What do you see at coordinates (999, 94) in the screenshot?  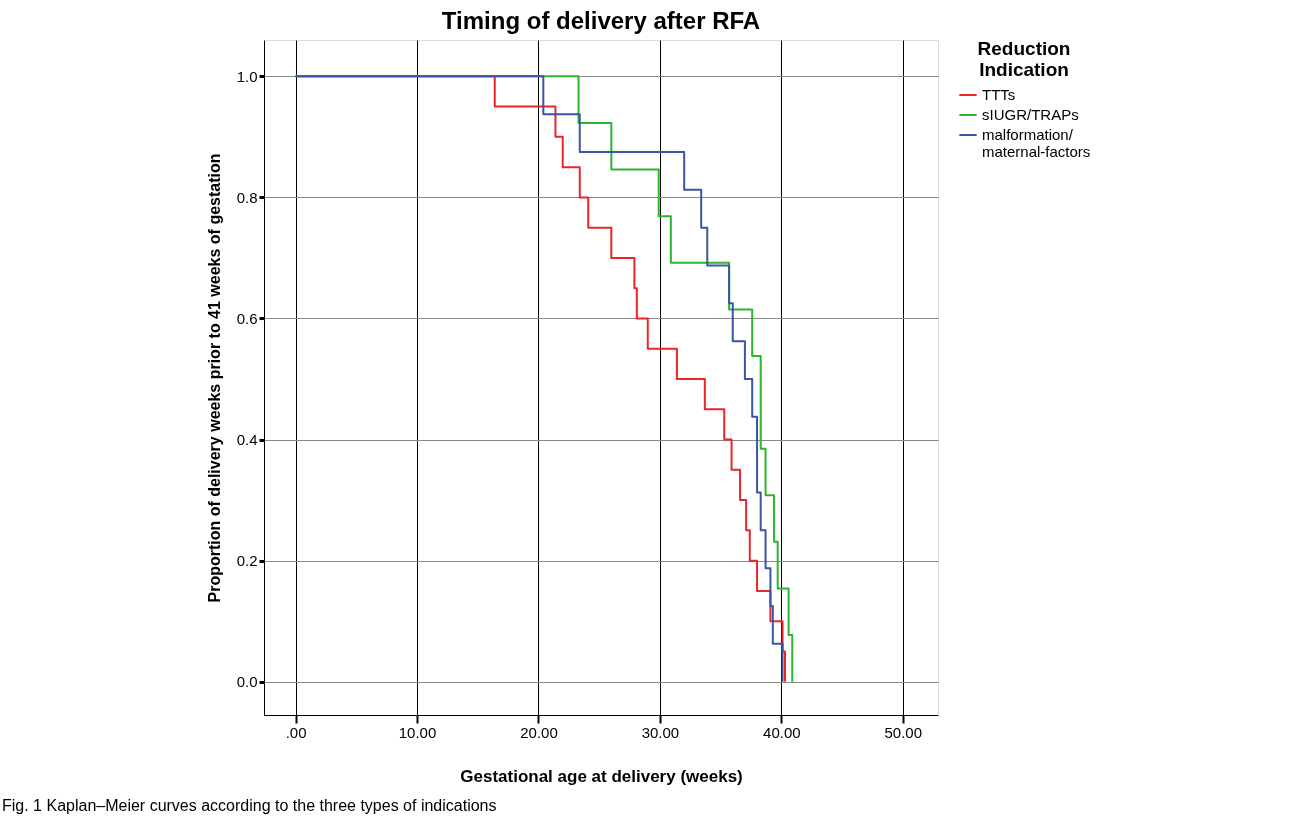 I see `legend-label: TTTs` at bounding box center [999, 94].